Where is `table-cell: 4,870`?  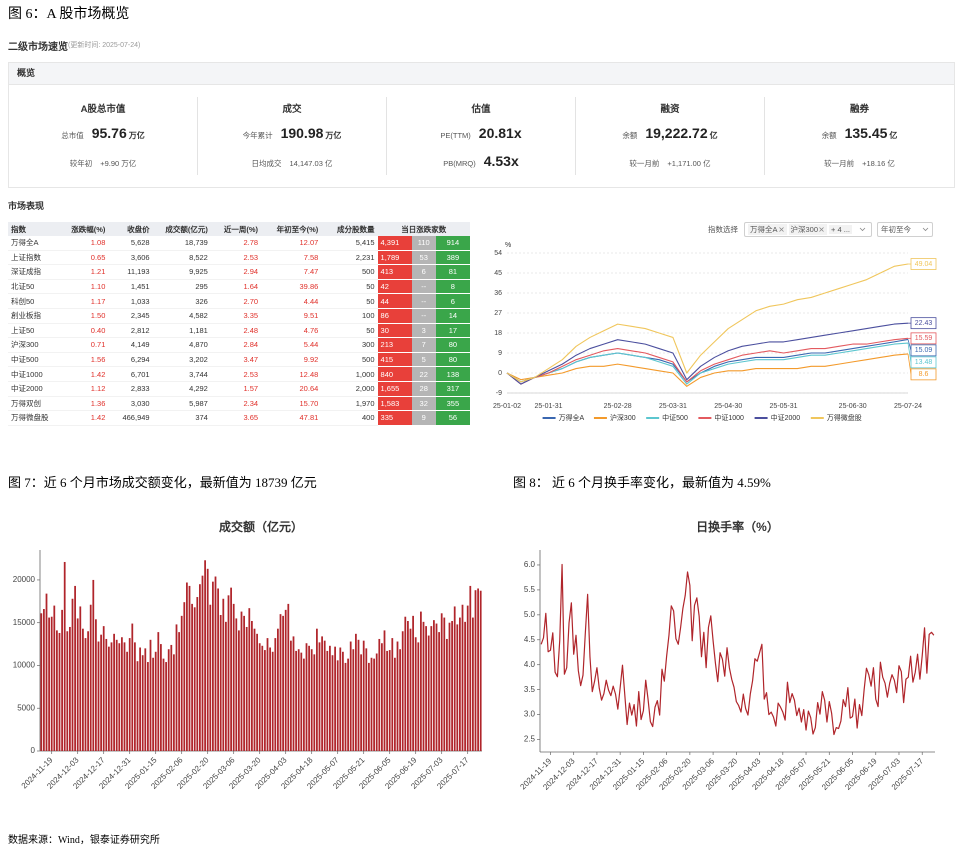
table-cell: 4,870 is located at coordinates (181, 345).